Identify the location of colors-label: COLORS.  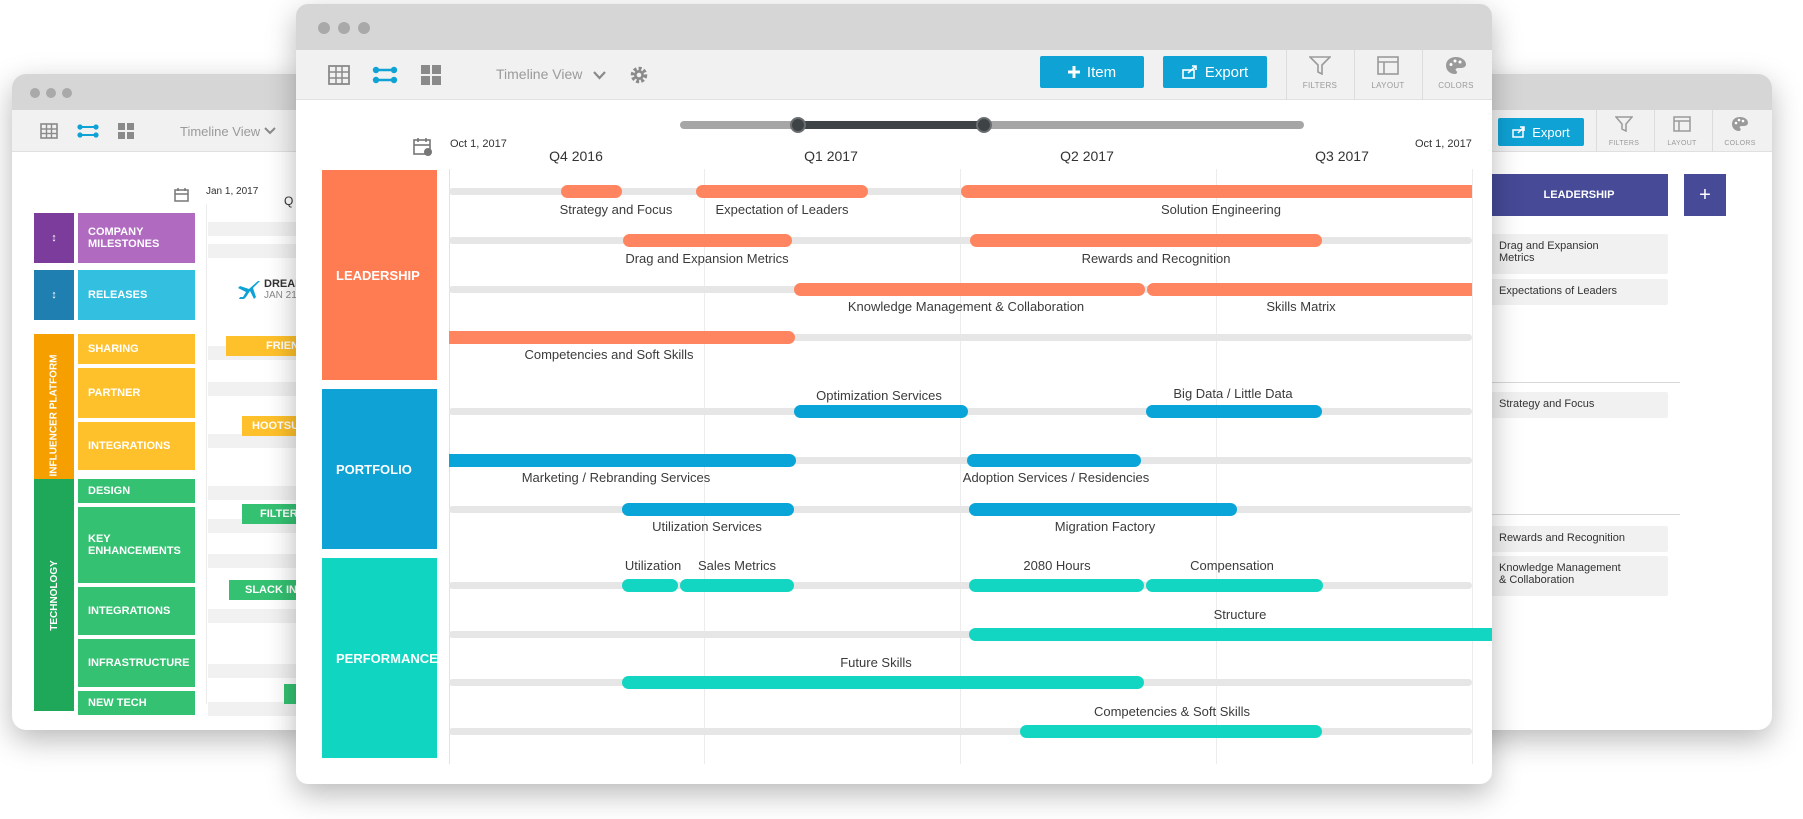
(1740, 143).